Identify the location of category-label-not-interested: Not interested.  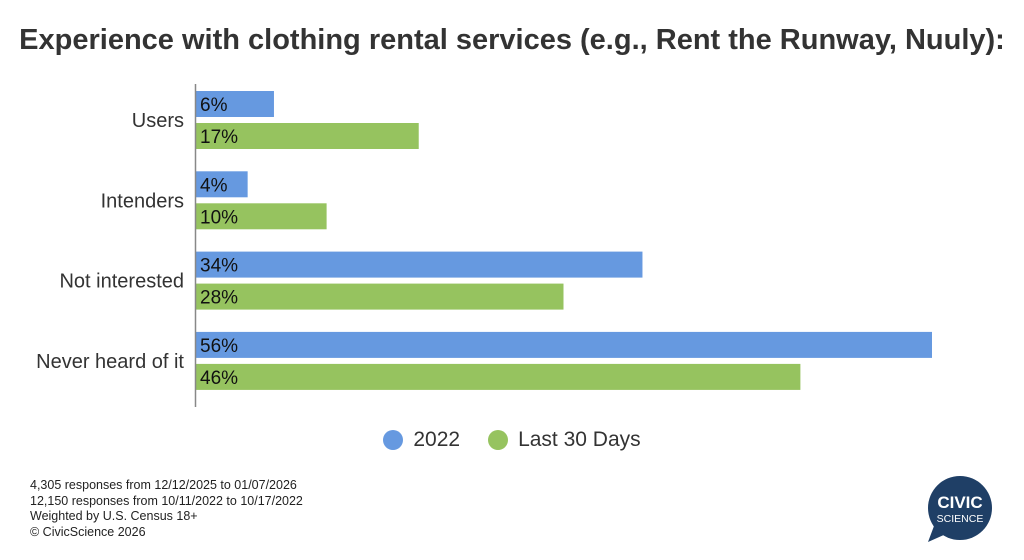
(121, 282).